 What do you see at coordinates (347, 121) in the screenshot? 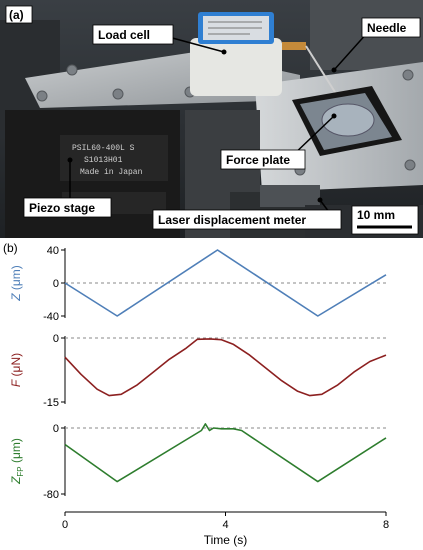
I see `force-plate` at bounding box center [347, 121].